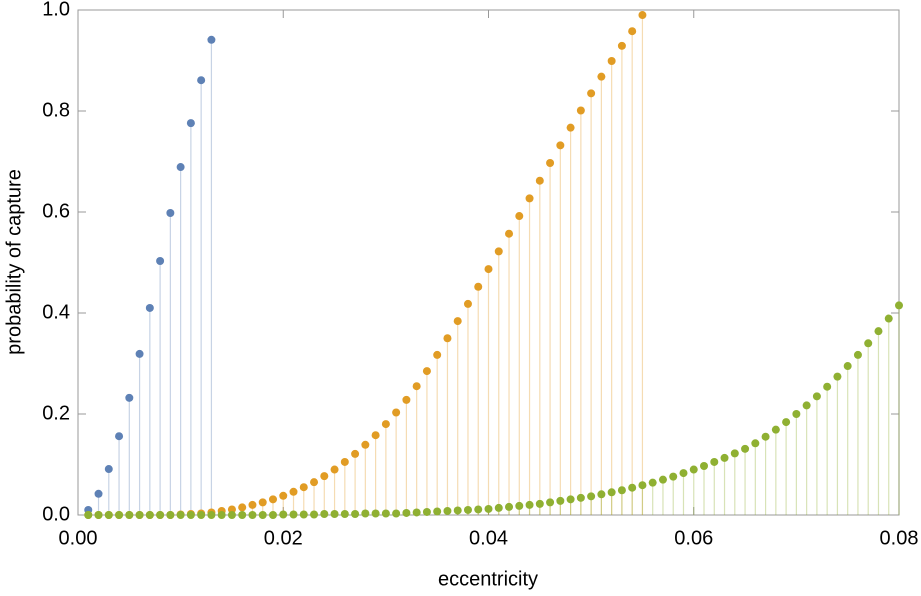 This screenshot has height=596, width=921. What do you see at coordinates (14, 262) in the screenshot?
I see `y-axis-label: probability of capture` at bounding box center [14, 262].